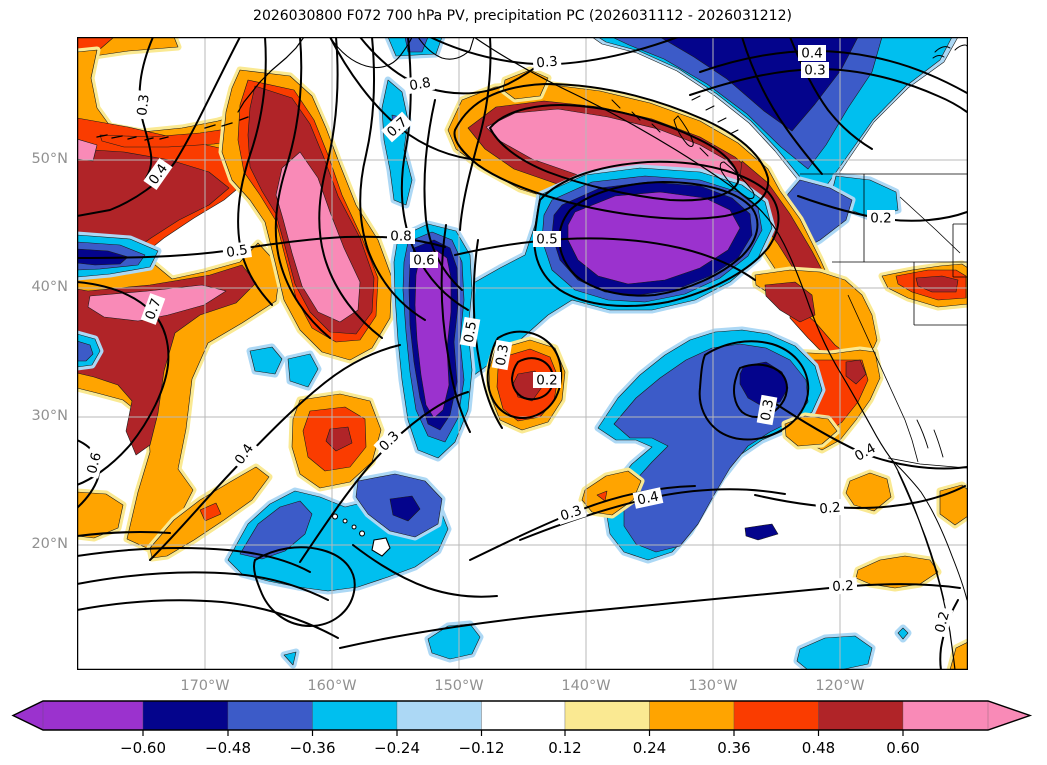 This screenshot has height=765, width=1047. What do you see at coordinates (607, 715) in the screenshot?
I see `colorbar-segment-paleyellow` at bounding box center [607, 715].